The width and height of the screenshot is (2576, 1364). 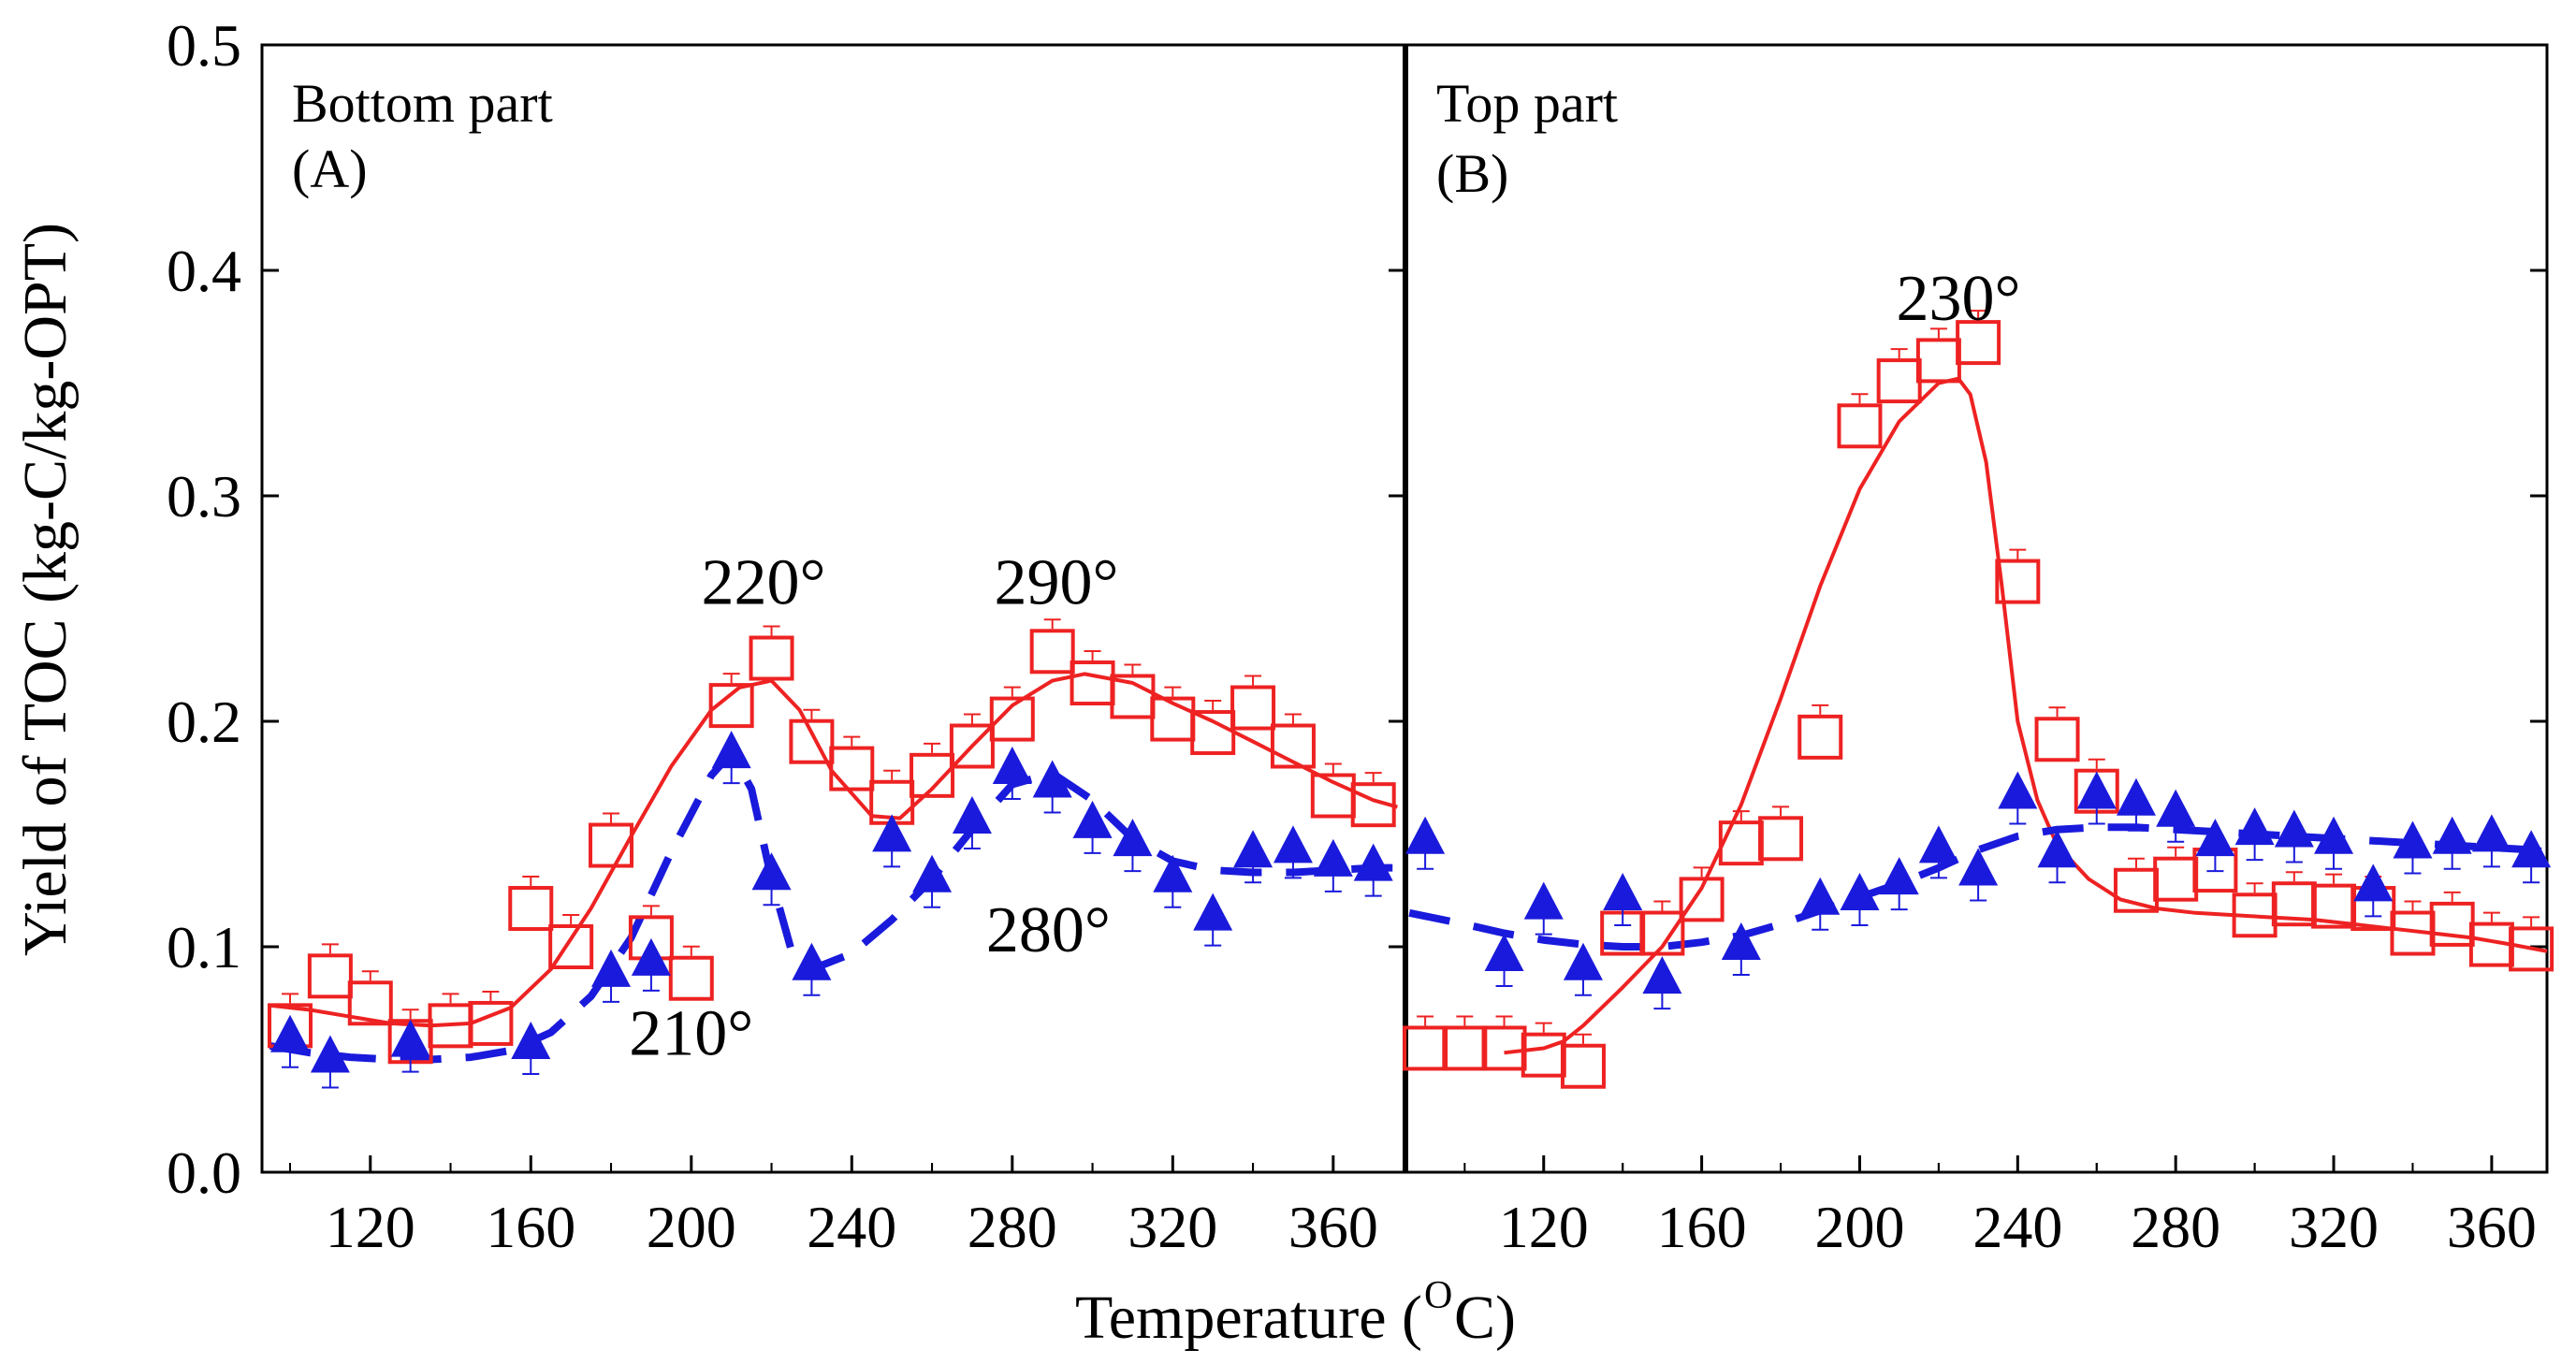 What do you see at coordinates (1959, 299) in the screenshot?
I see `peak-annotation-b: 230°` at bounding box center [1959, 299].